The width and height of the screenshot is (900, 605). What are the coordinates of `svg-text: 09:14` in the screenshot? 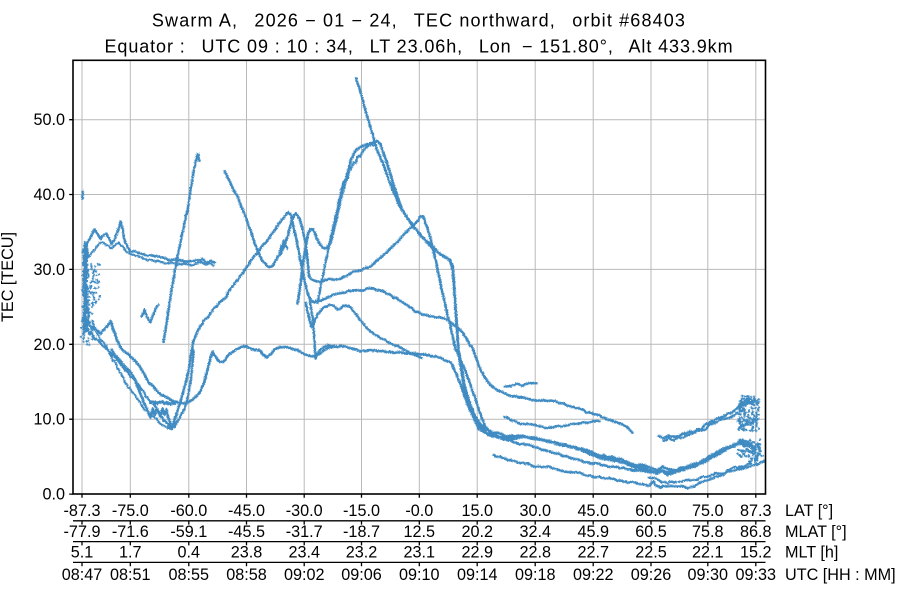 It's located at (477, 575).